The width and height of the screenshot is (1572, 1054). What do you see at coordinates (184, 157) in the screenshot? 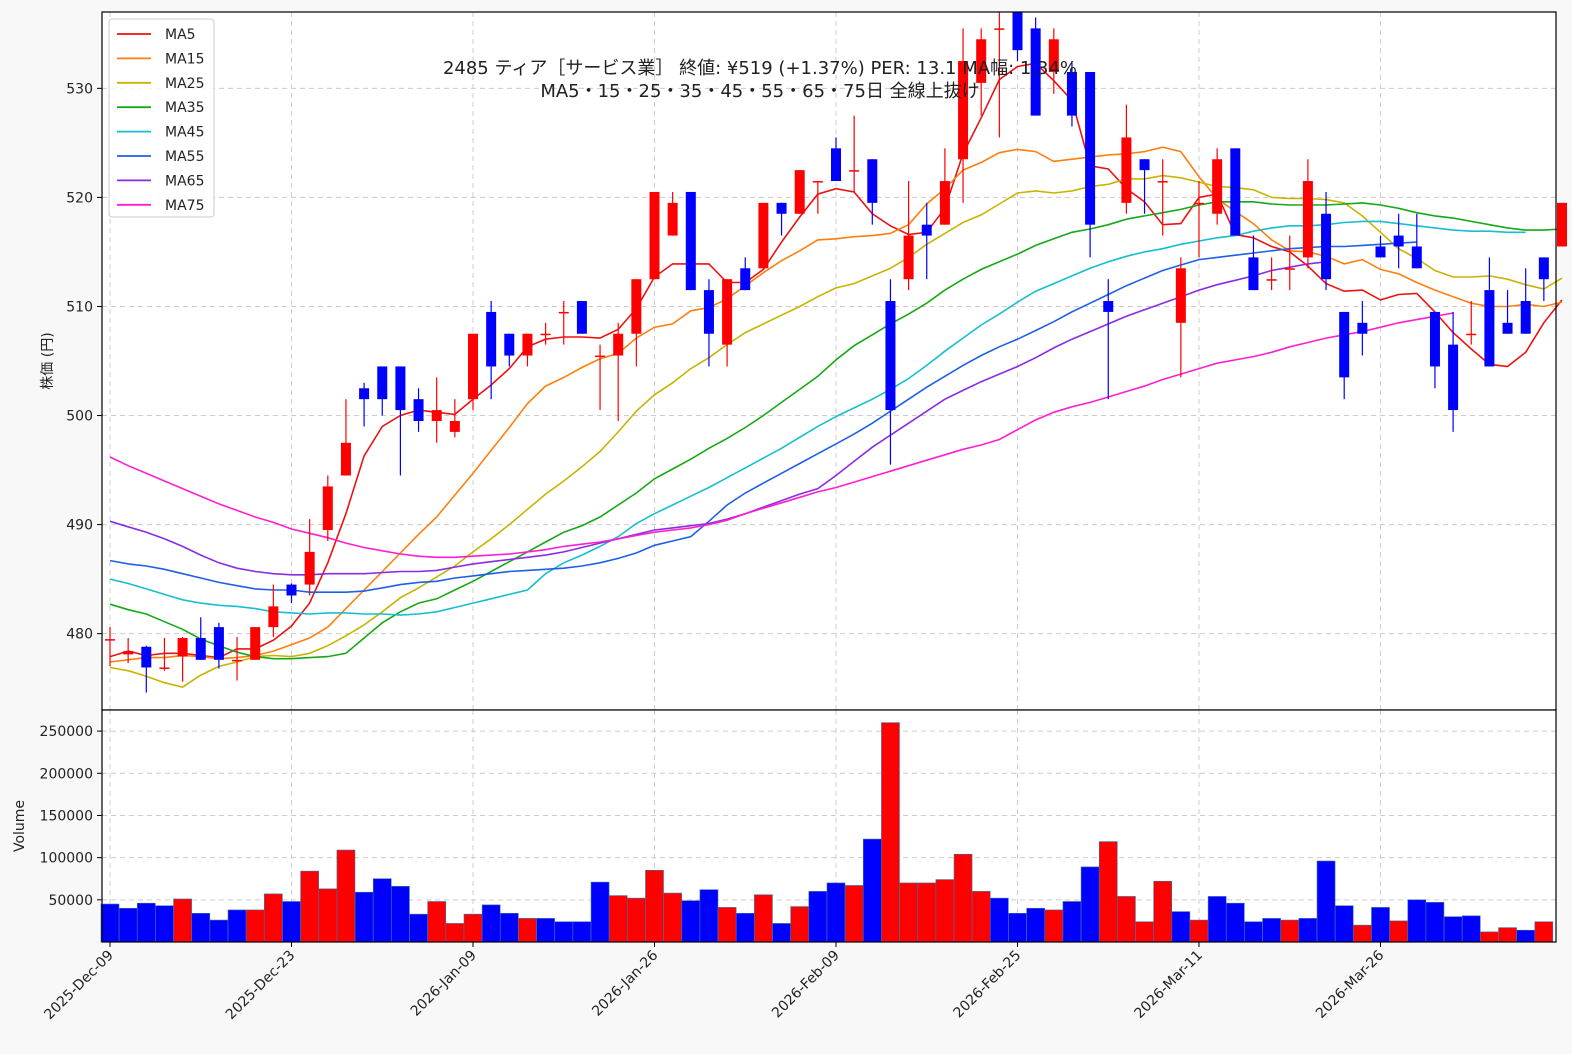
I see `legend-label: MA55` at bounding box center [184, 157].